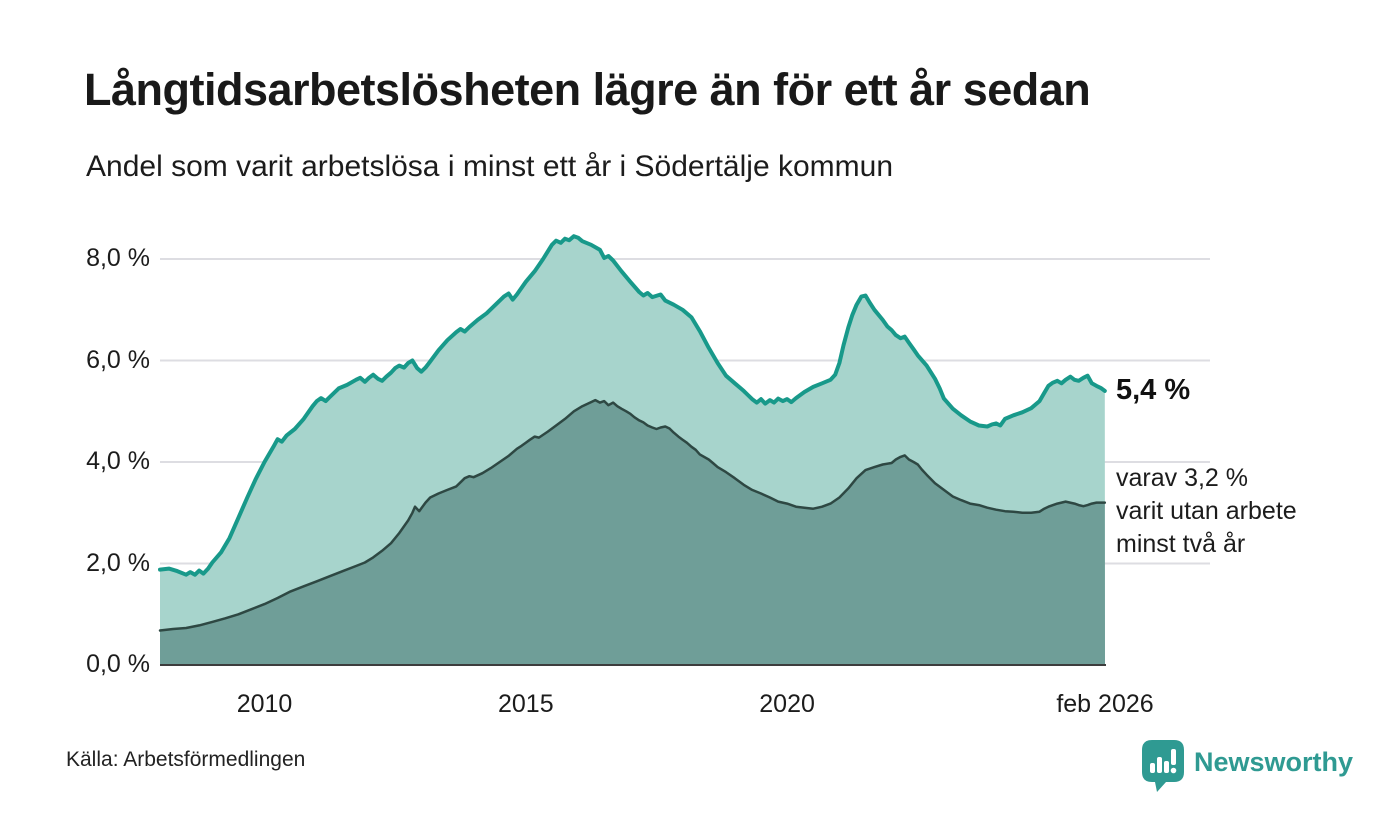 This screenshot has height=840, width=1400. I want to click on newsworthy-icon, so click(1163, 766).